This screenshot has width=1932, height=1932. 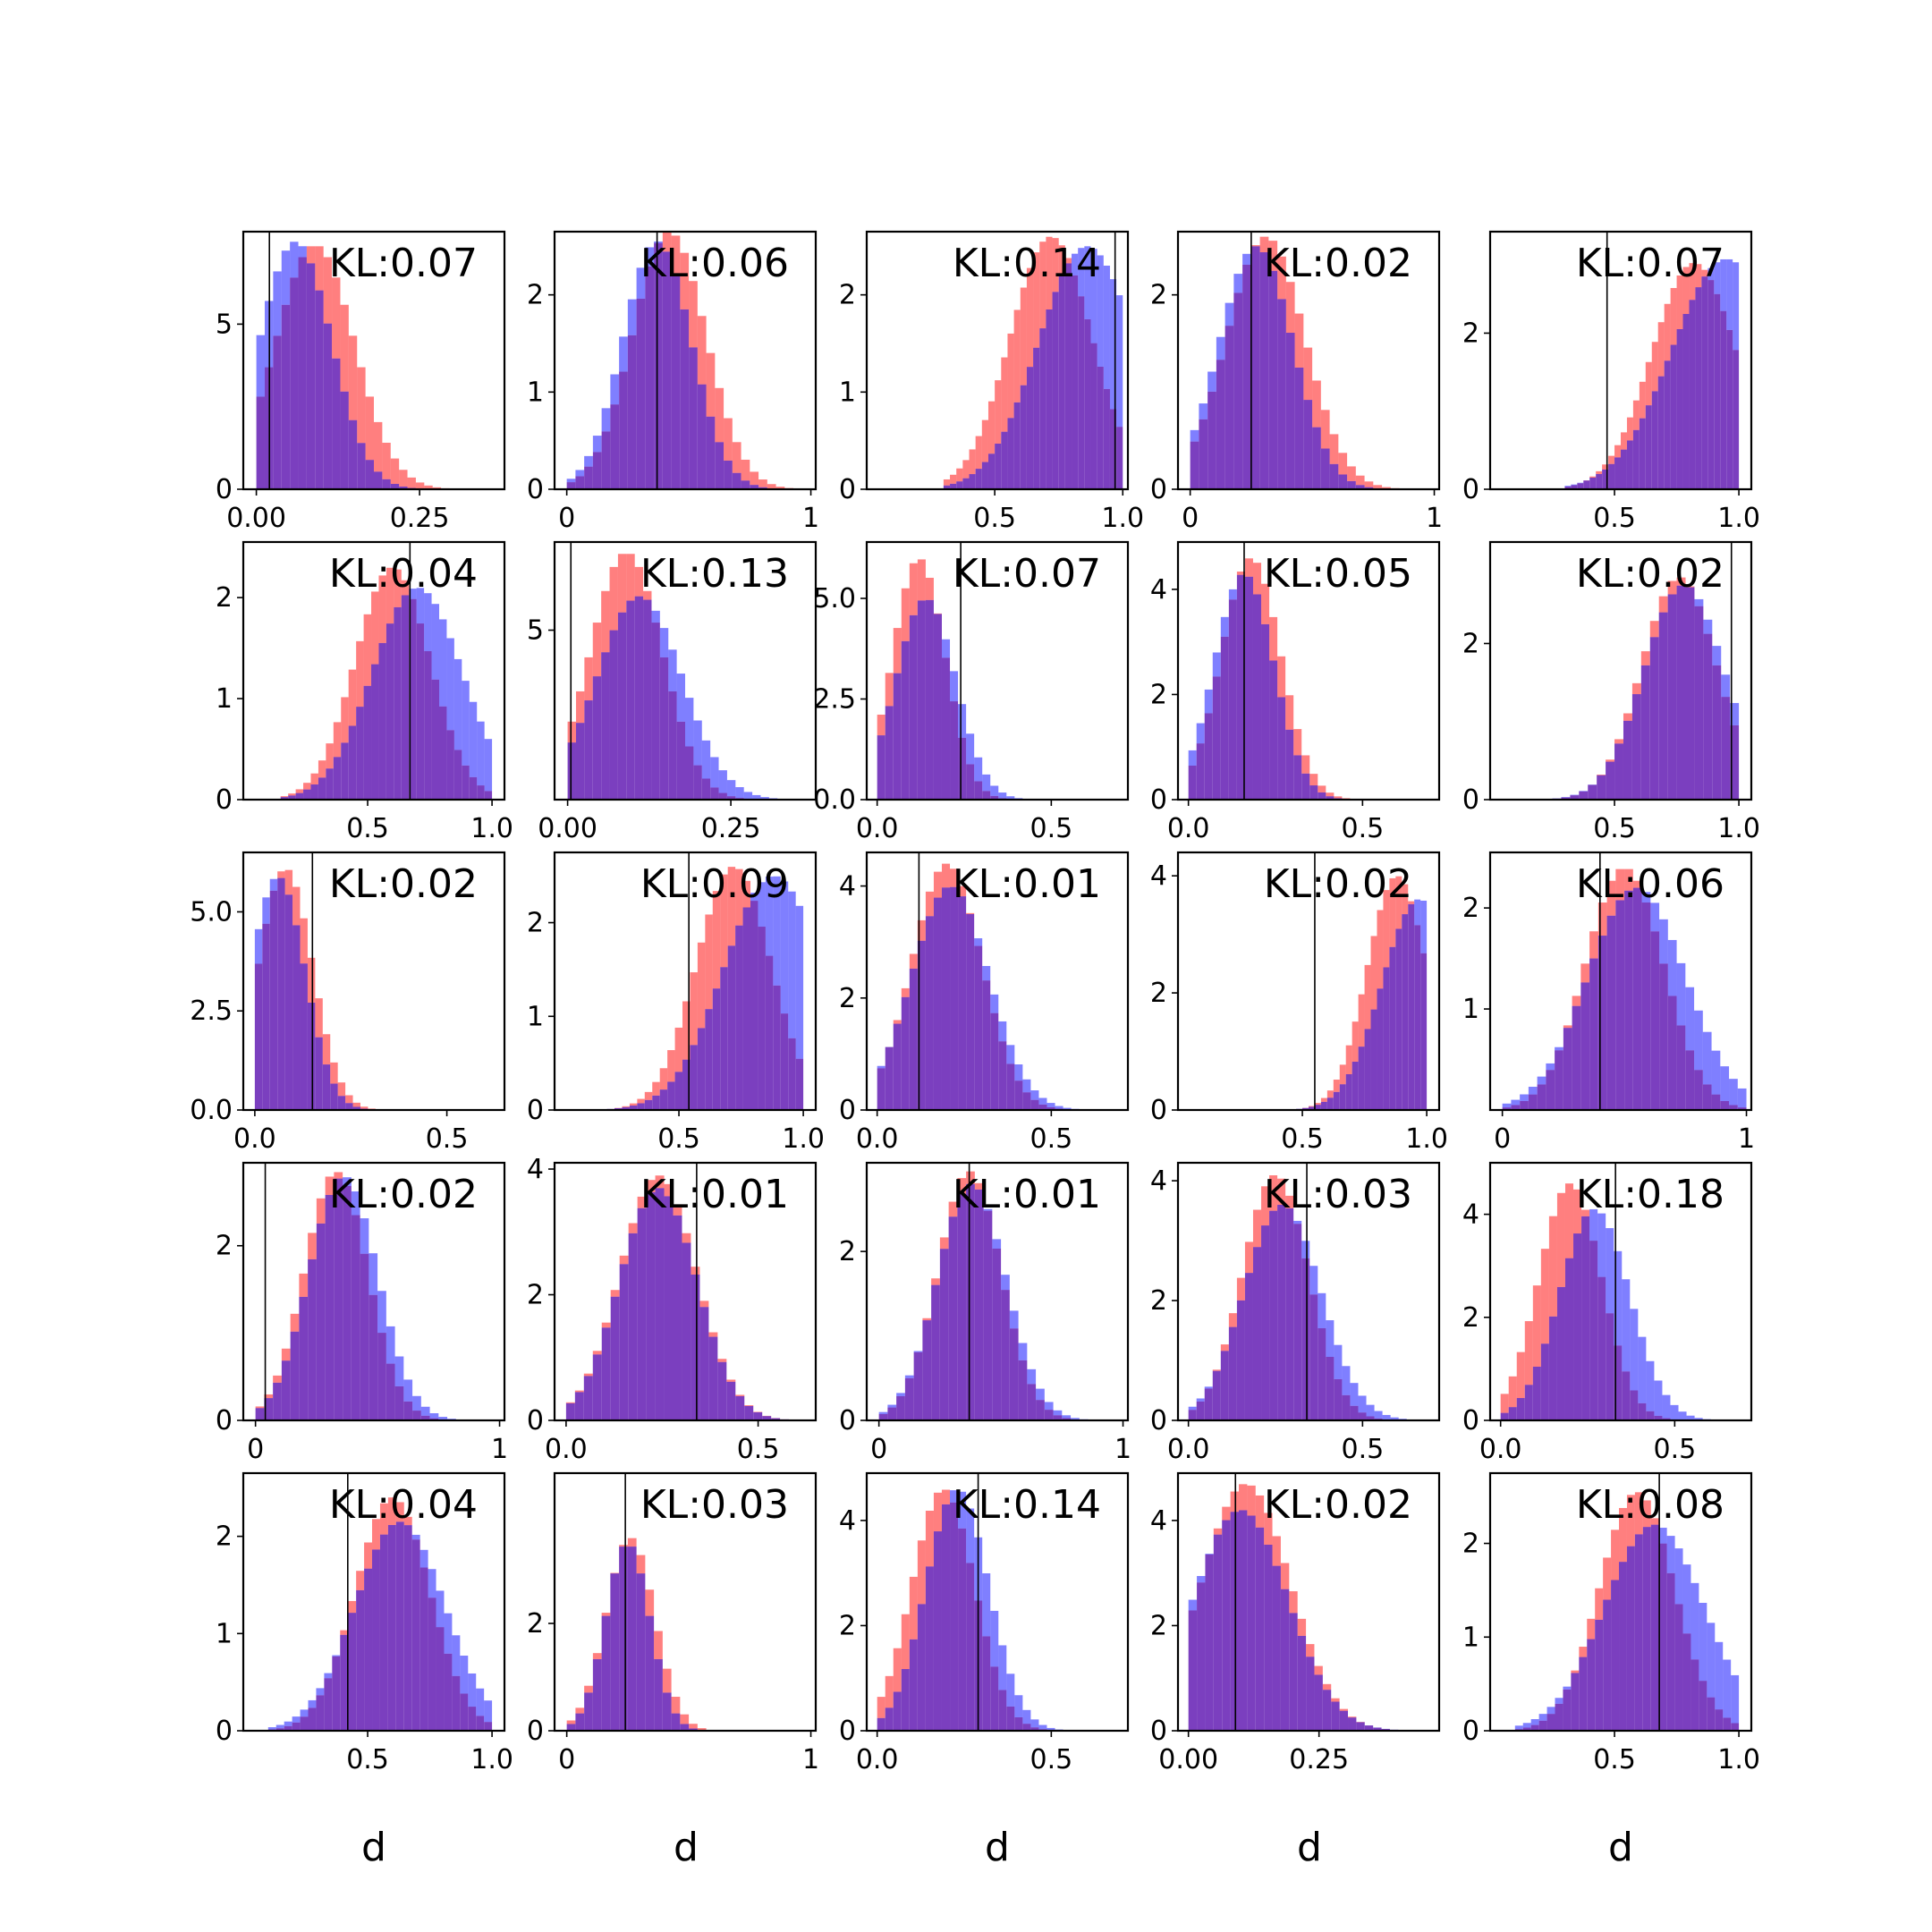 What do you see at coordinates (731, 828) in the screenshot?
I see `xtick-label: 0.25` at bounding box center [731, 828].